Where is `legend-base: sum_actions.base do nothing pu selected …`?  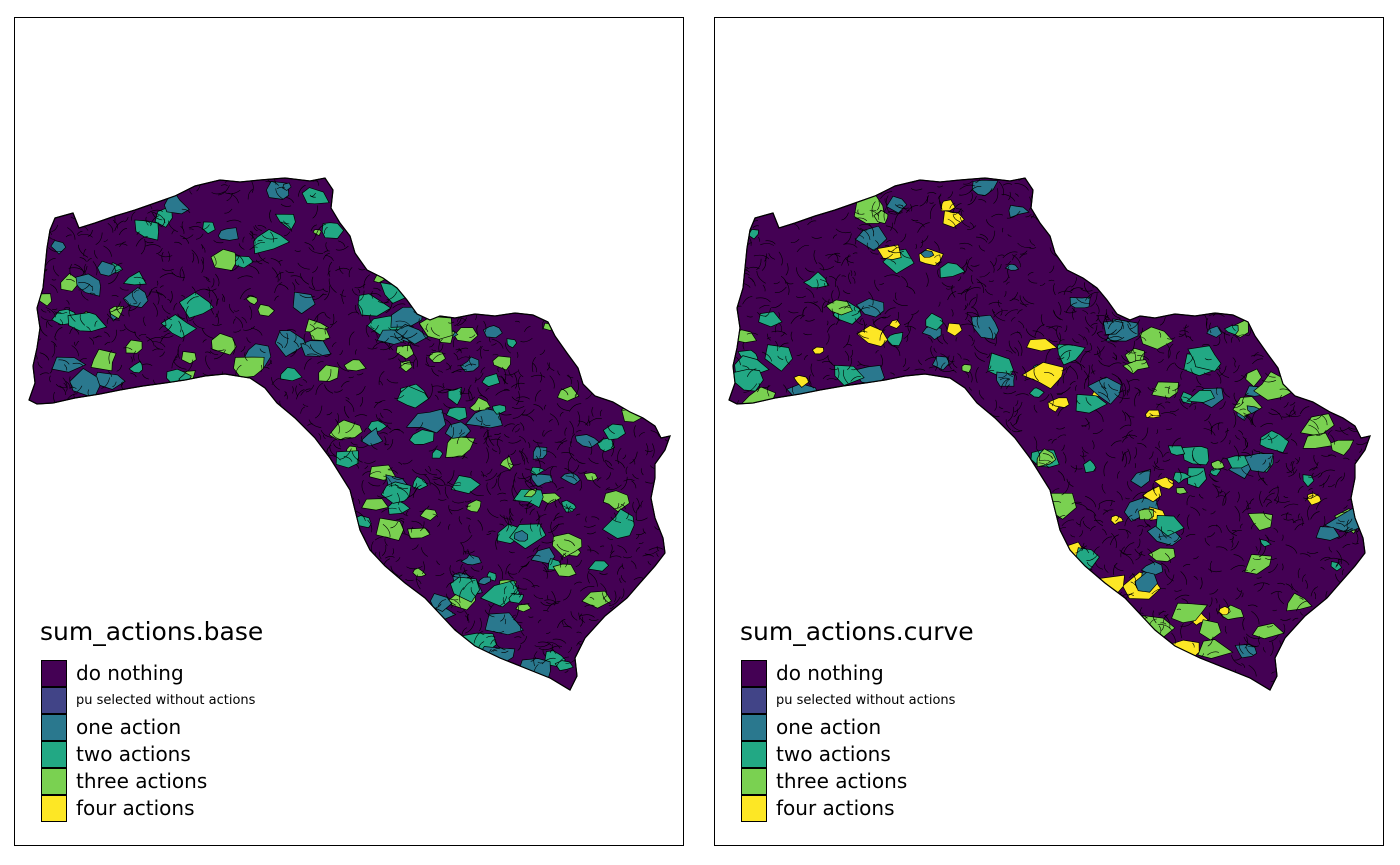
legend-base: sum_actions.base do nothing pu selected … is located at coordinates (151, 719).